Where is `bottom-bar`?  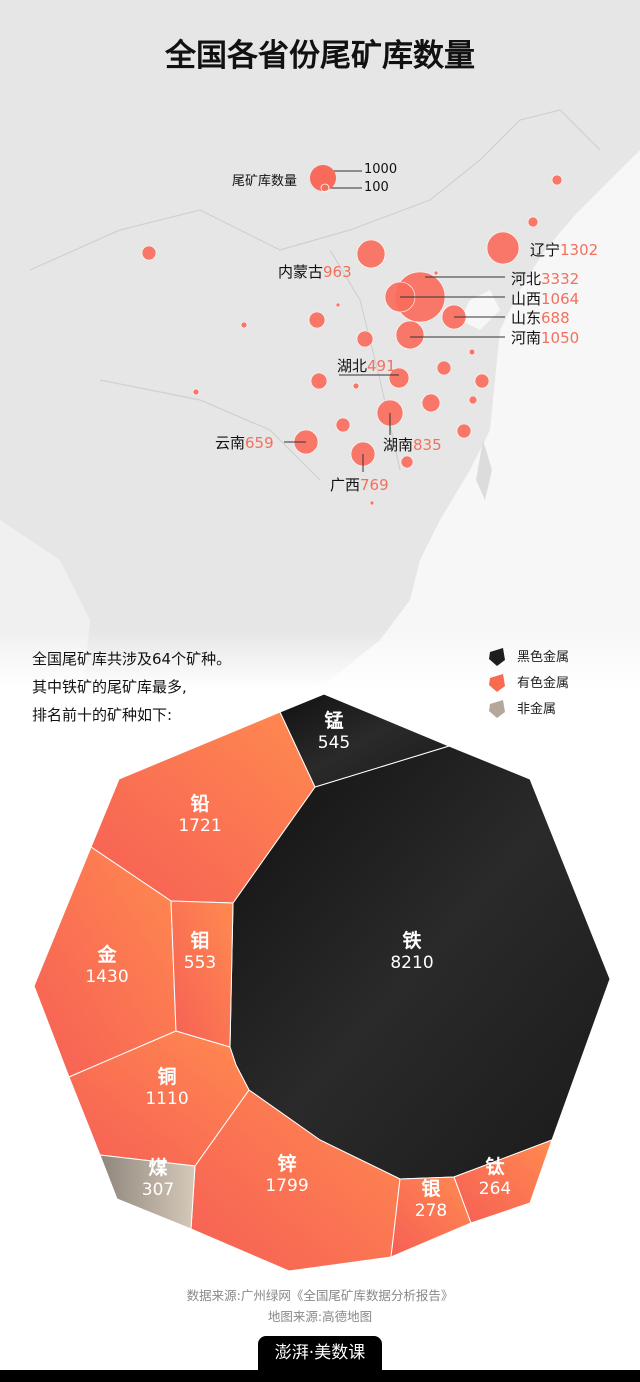 bottom-bar is located at coordinates (320, 1376).